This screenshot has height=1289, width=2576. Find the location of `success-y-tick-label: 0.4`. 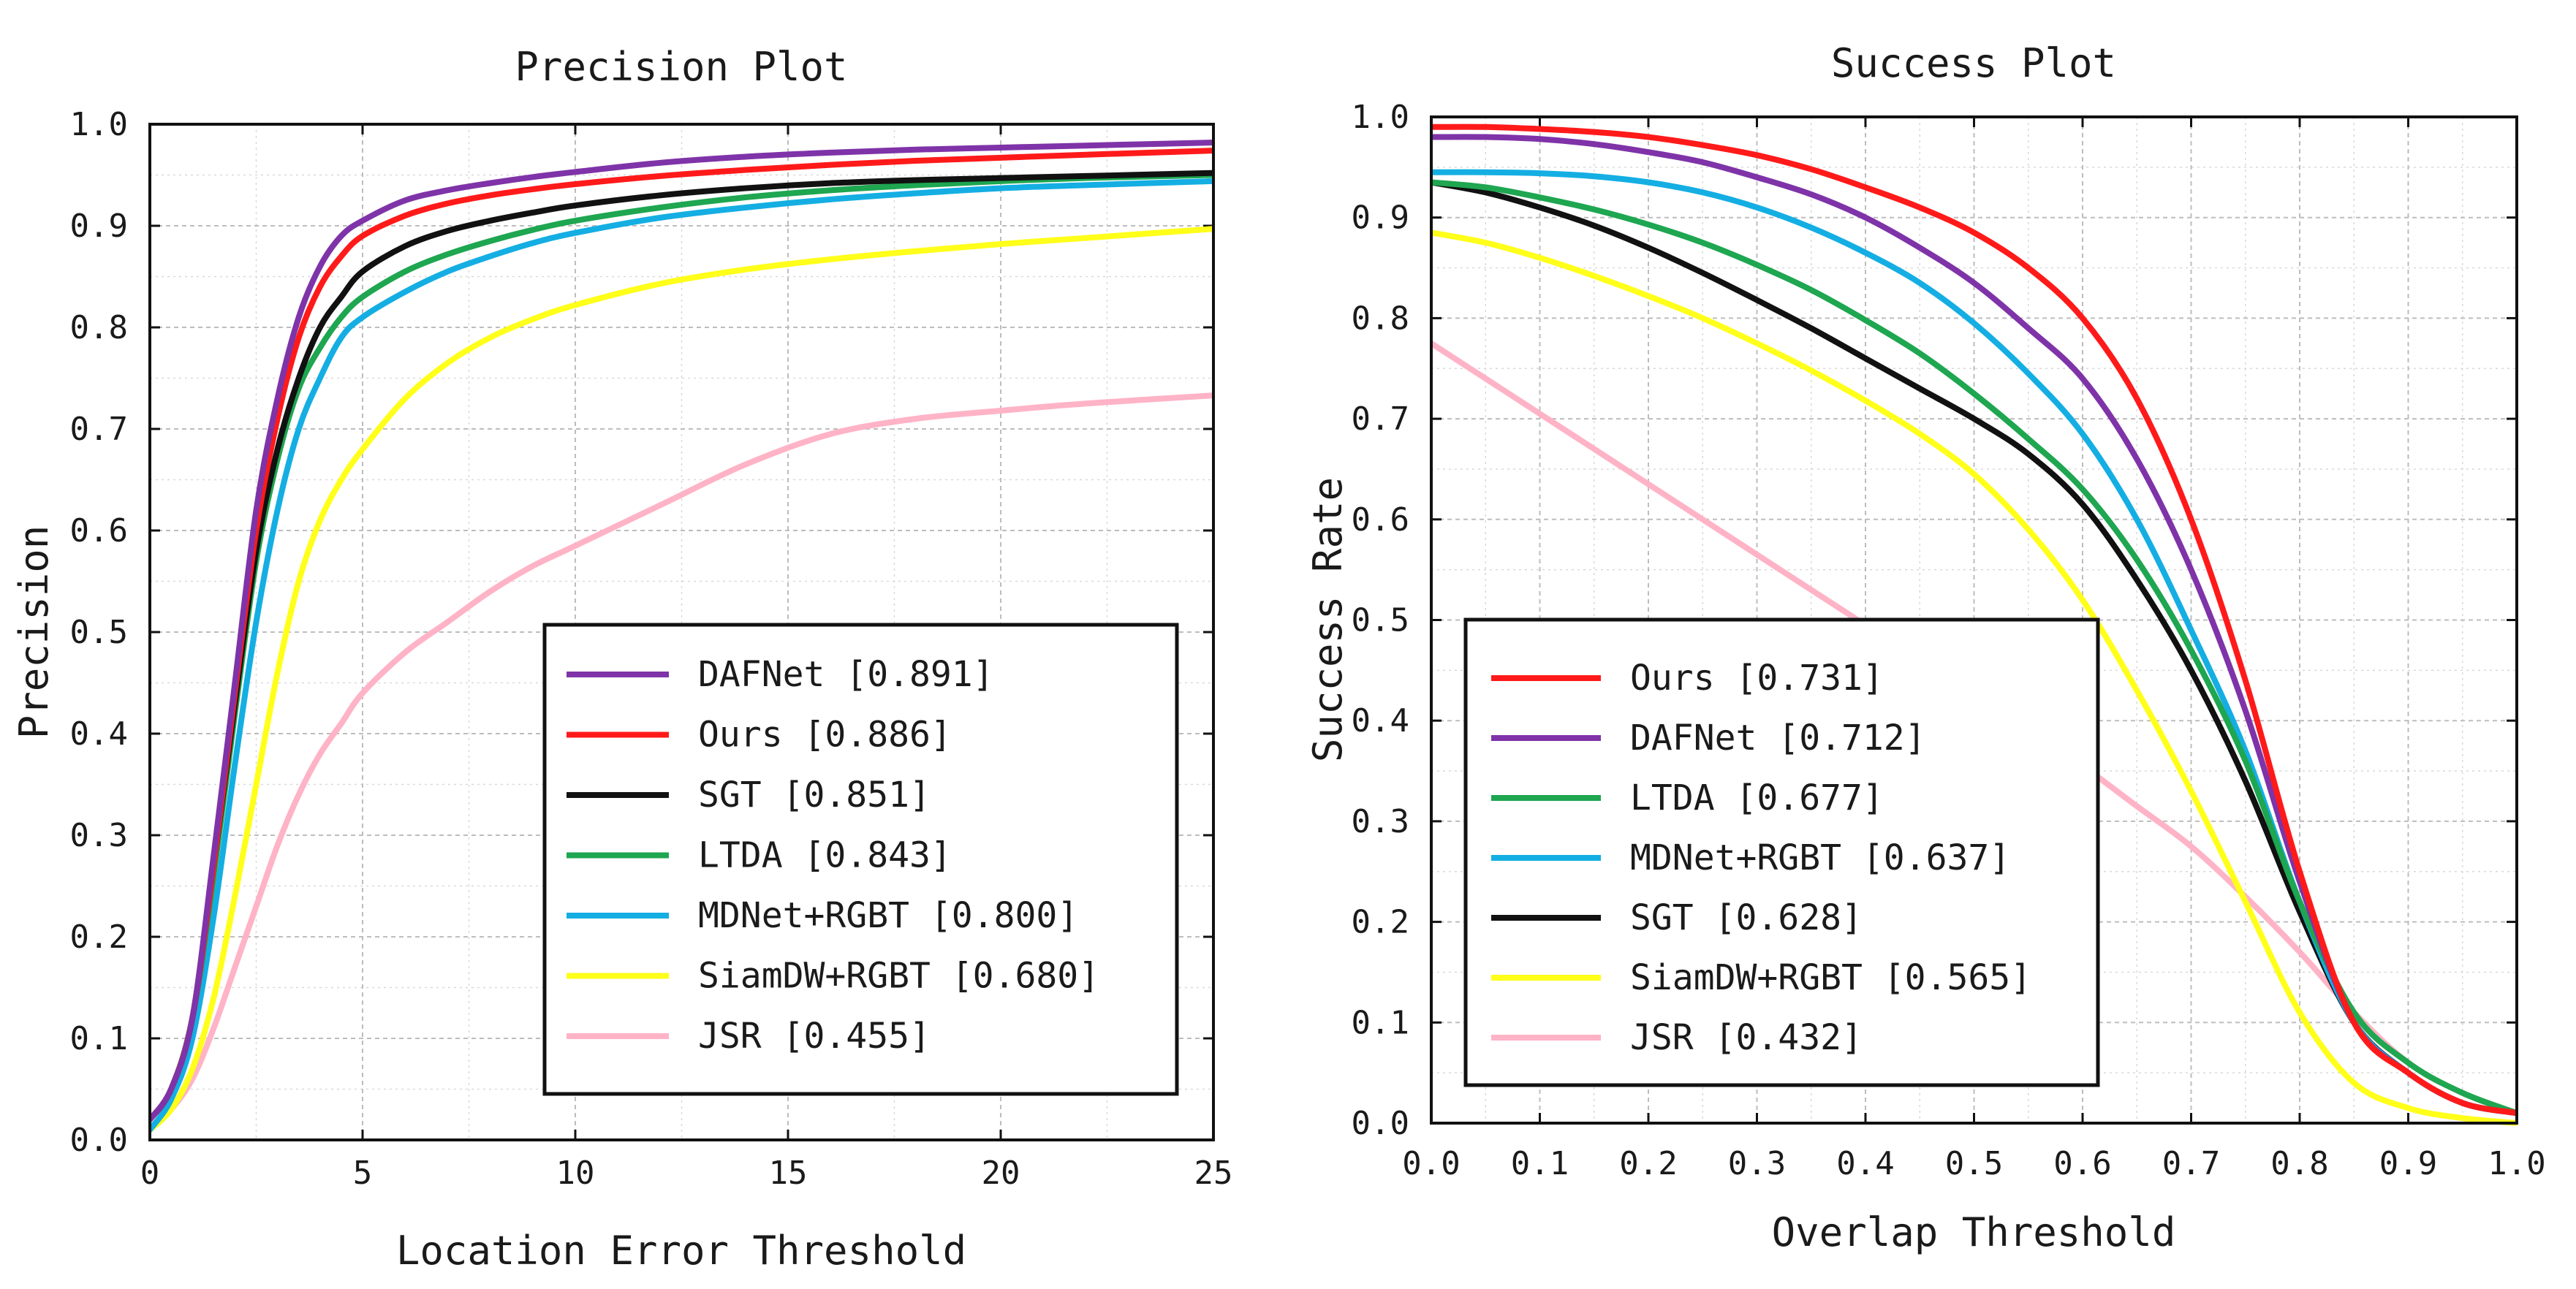

success-y-tick-label: 0.4 is located at coordinates (1380, 720).